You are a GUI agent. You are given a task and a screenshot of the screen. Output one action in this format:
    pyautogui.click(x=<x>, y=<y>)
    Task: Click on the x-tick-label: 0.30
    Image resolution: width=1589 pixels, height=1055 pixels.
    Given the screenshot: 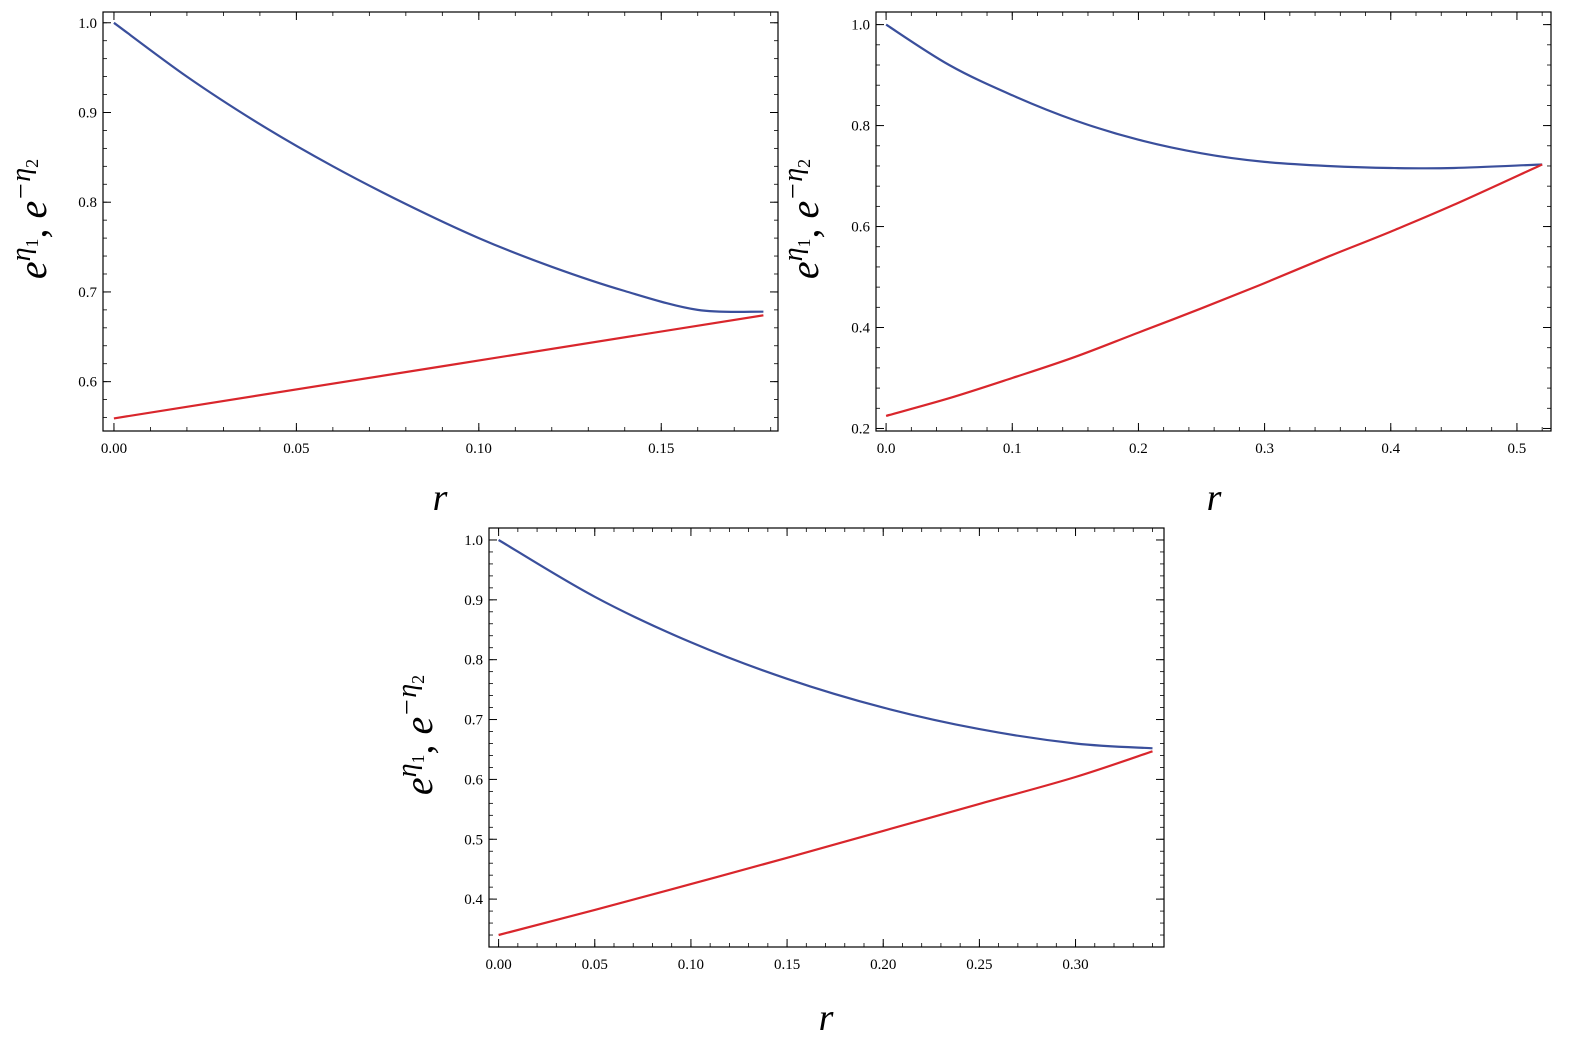 What is the action you would take?
    pyautogui.click(x=1075, y=965)
    